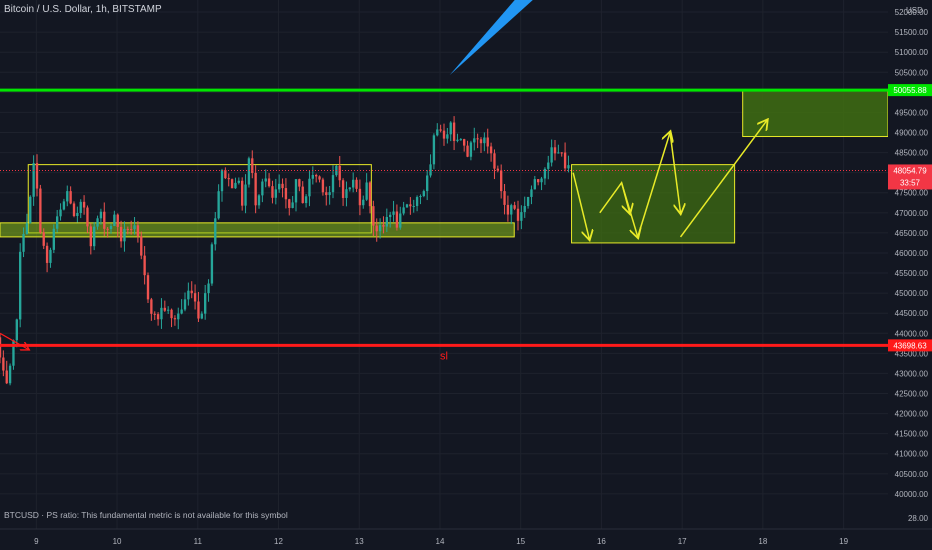 The image size is (932, 550). I want to click on stop-loss-price-tag, so click(910, 345).